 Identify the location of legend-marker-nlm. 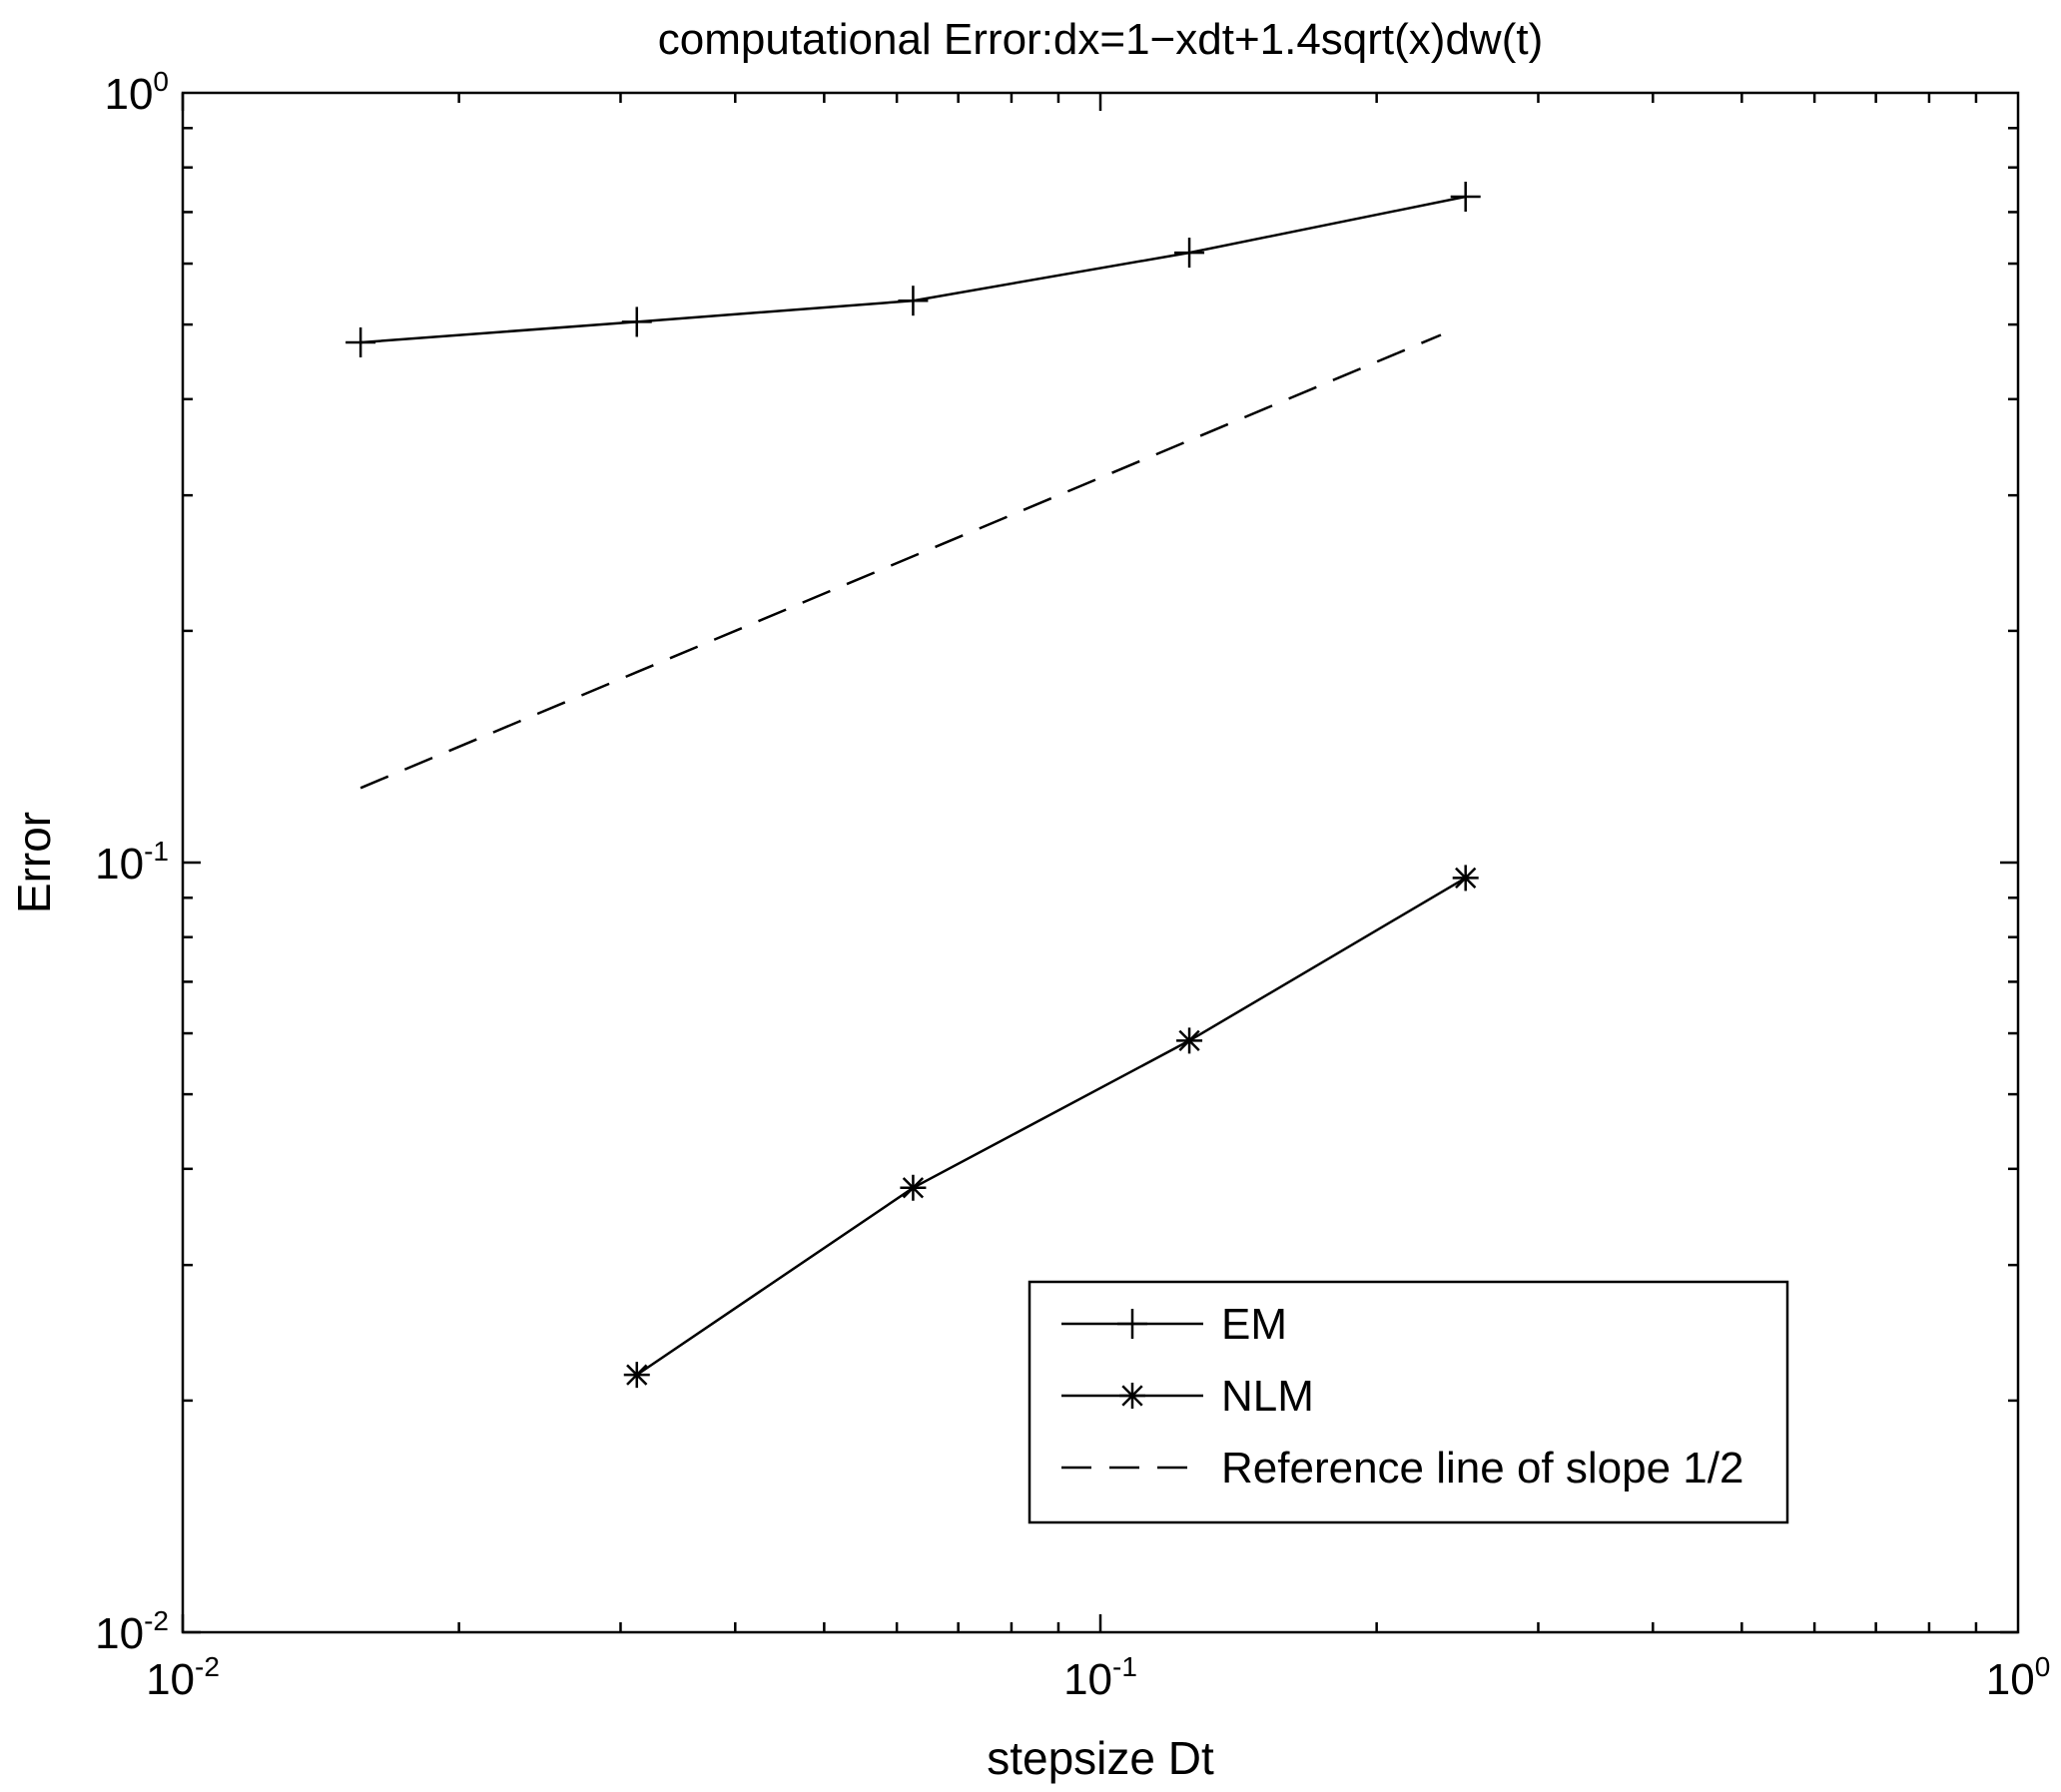
(1132, 1396).